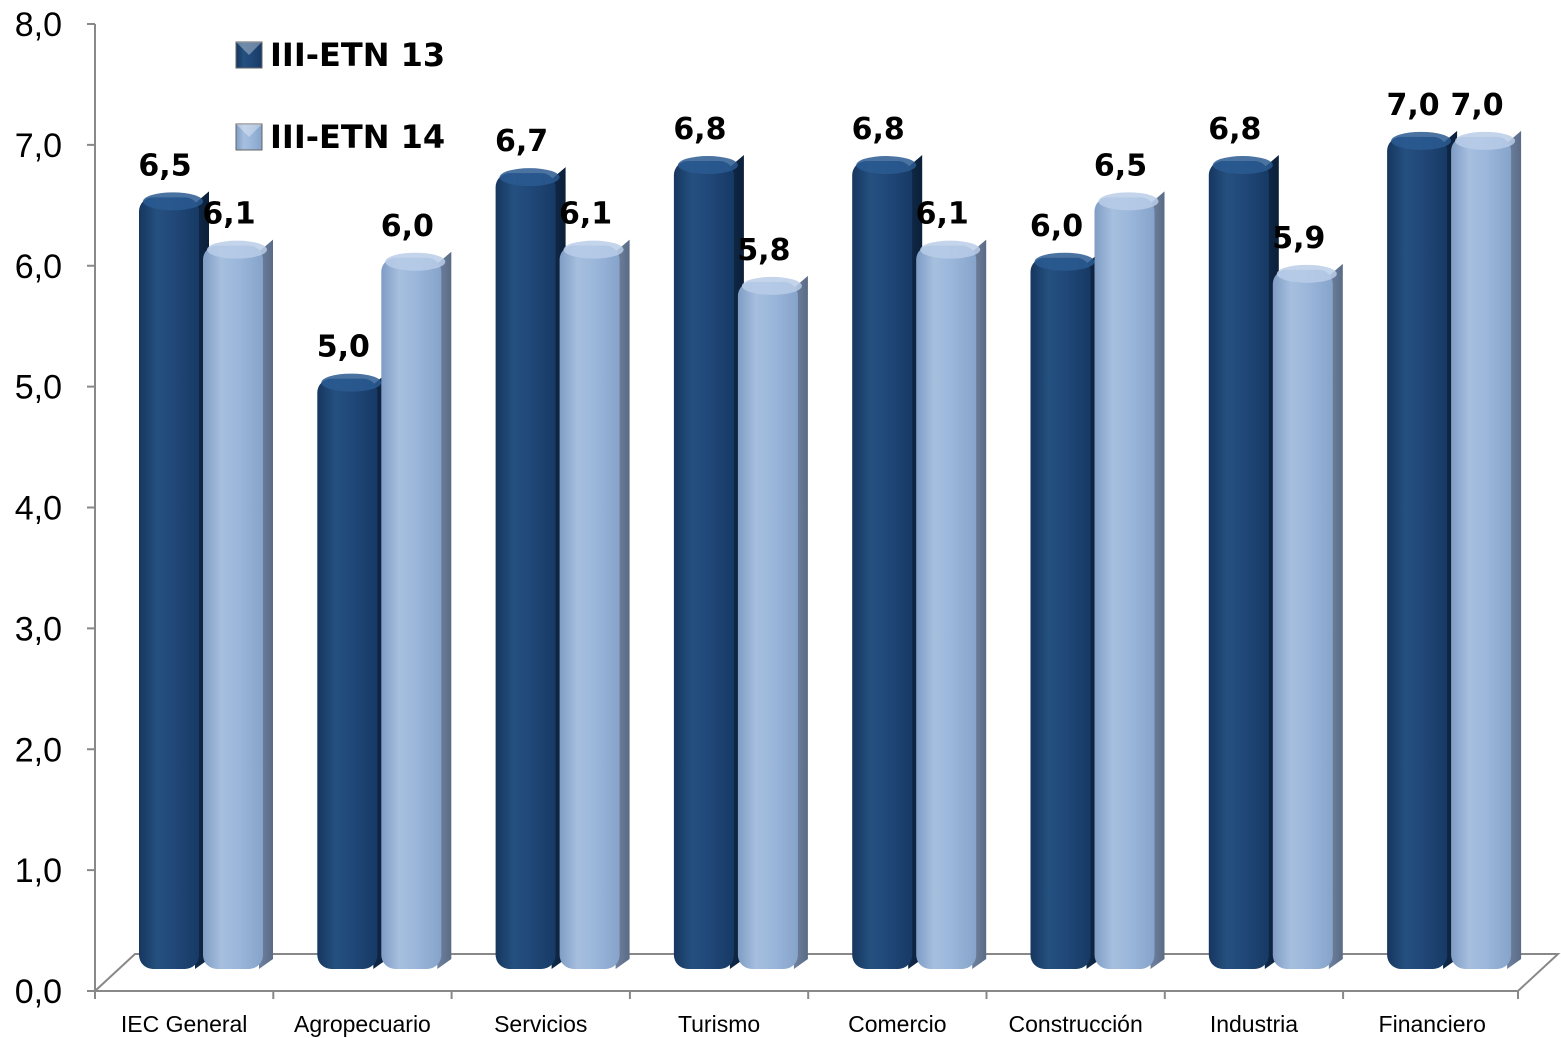 Image resolution: width=1561 pixels, height=1038 pixels. I want to click on legend-item: III-ETN 13, so click(340, 55).